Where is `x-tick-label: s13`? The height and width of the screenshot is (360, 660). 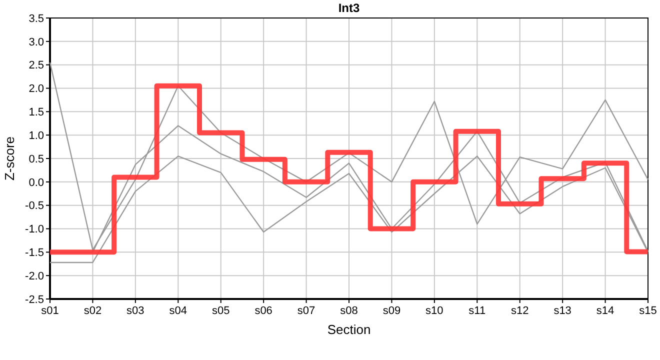
x-tick-label: s13 is located at coordinates (563, 311).